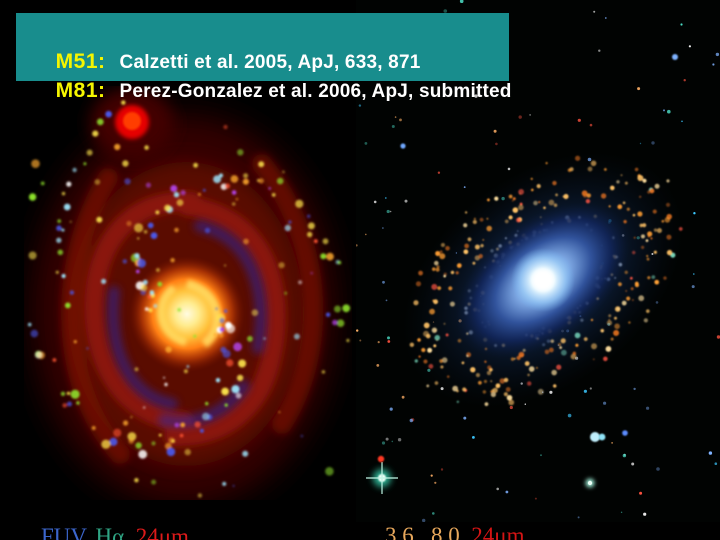  I want to click on caption-part-comma: ,, so click(127, 532).